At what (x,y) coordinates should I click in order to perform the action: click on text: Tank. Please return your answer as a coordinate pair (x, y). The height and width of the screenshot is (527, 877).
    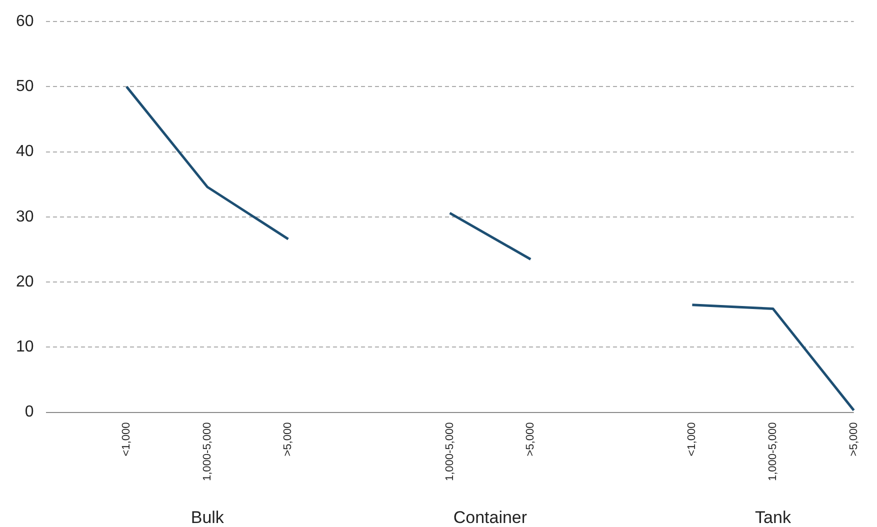
    Looking at the image, I should click on (773, 517).